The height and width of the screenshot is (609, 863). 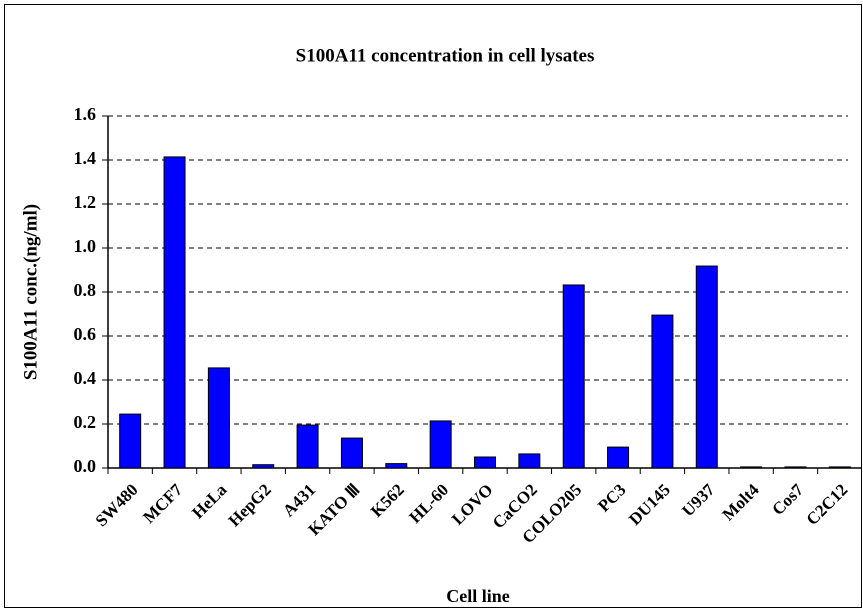 What do you see at coordinates (30, 292) in the screenshot?
I see `y-axis-label: S100A11 conc.(ng/ml)` at bounding box center [30, 292].